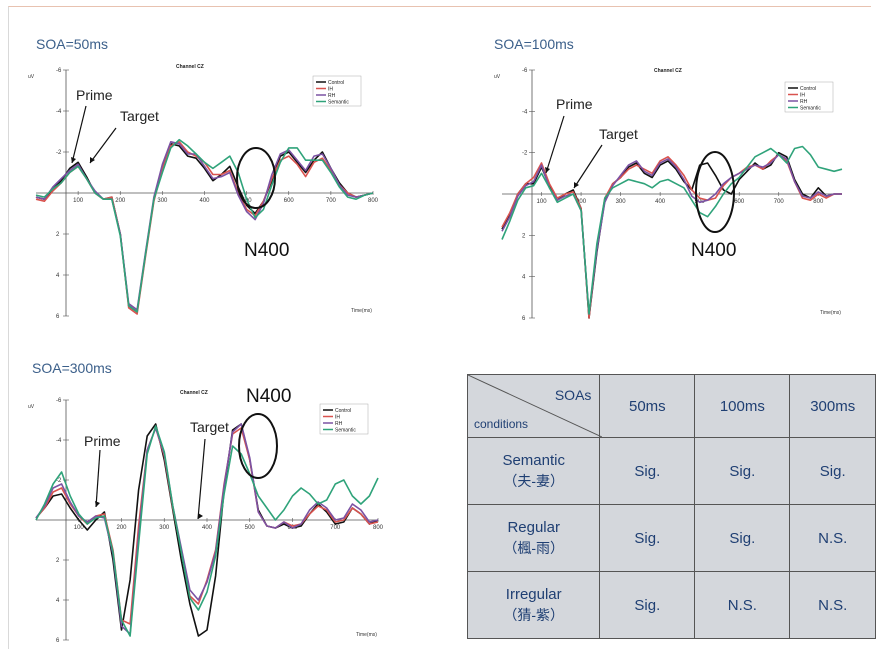 Image resolution: width=876 pixels, height=657 pixels. What do you see at coordinates (533, 605) in the screenshot?
I see `condition-cell: Irregular （猜-紫）` at bounding box center [533, 605].